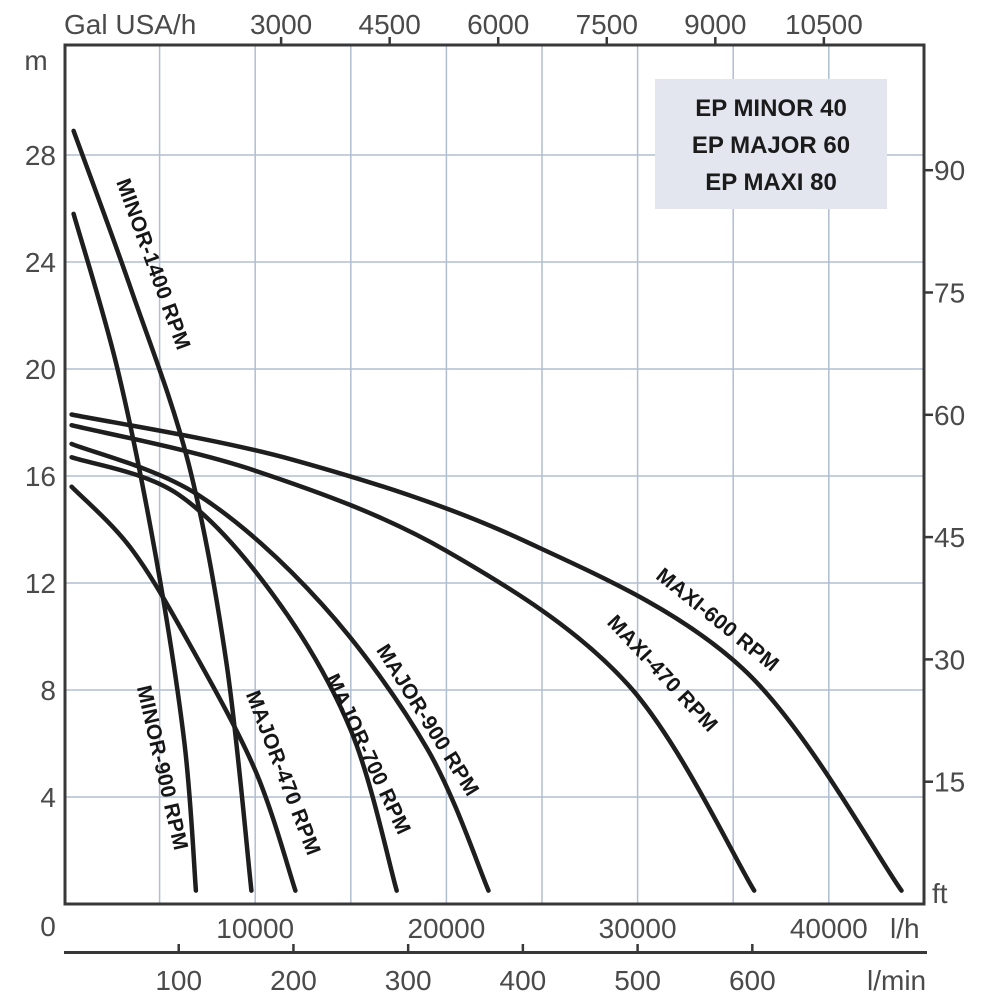  Describe the element at coordinates (48, 690) in the screenshot. I see `left-tick-label: 8` at that location.